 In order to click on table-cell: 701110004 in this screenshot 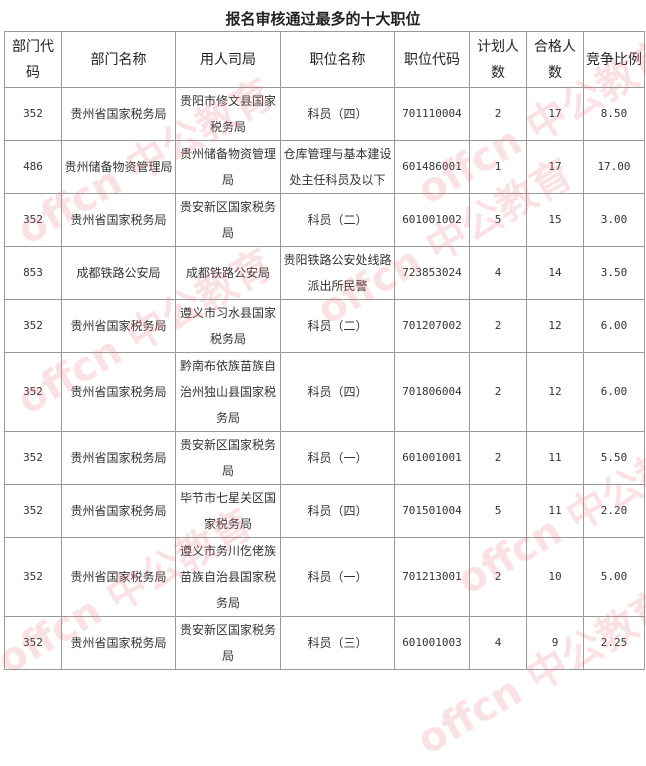, I will do `click(432, 114)`.